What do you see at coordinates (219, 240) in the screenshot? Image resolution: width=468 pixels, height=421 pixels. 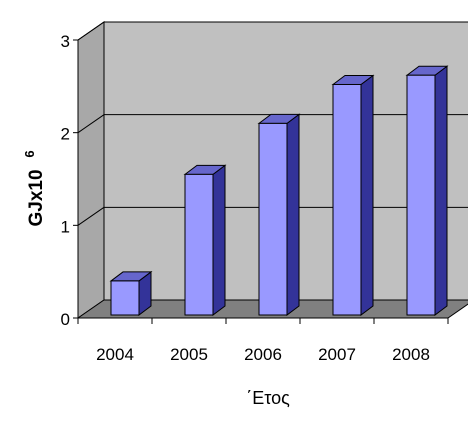 I see `bar-side-2005` at bounding box center [219, 240].